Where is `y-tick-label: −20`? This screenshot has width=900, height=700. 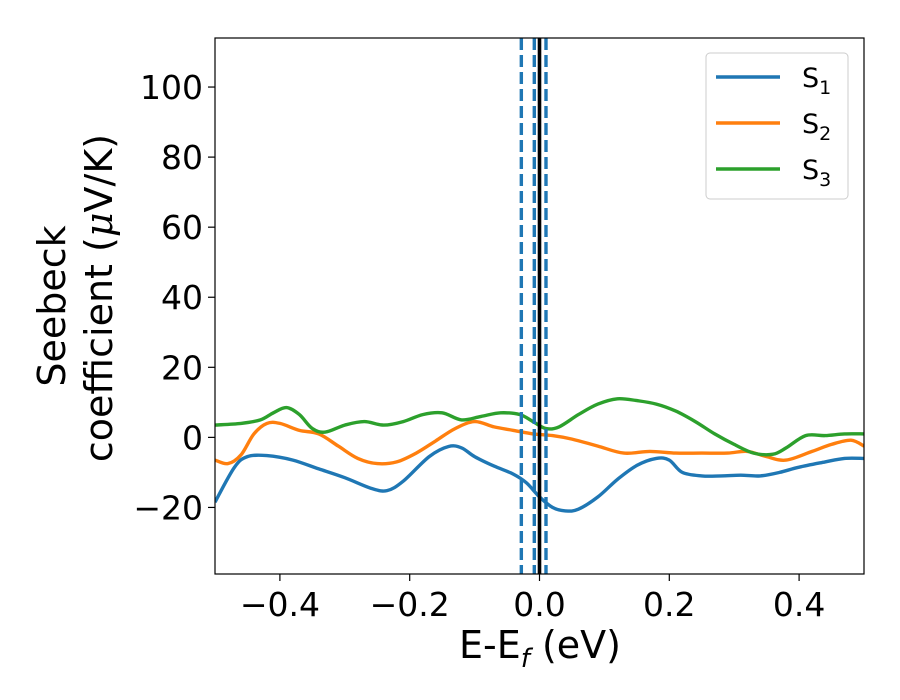
y-tick-label: −20 is located at coordinates (168, 507).